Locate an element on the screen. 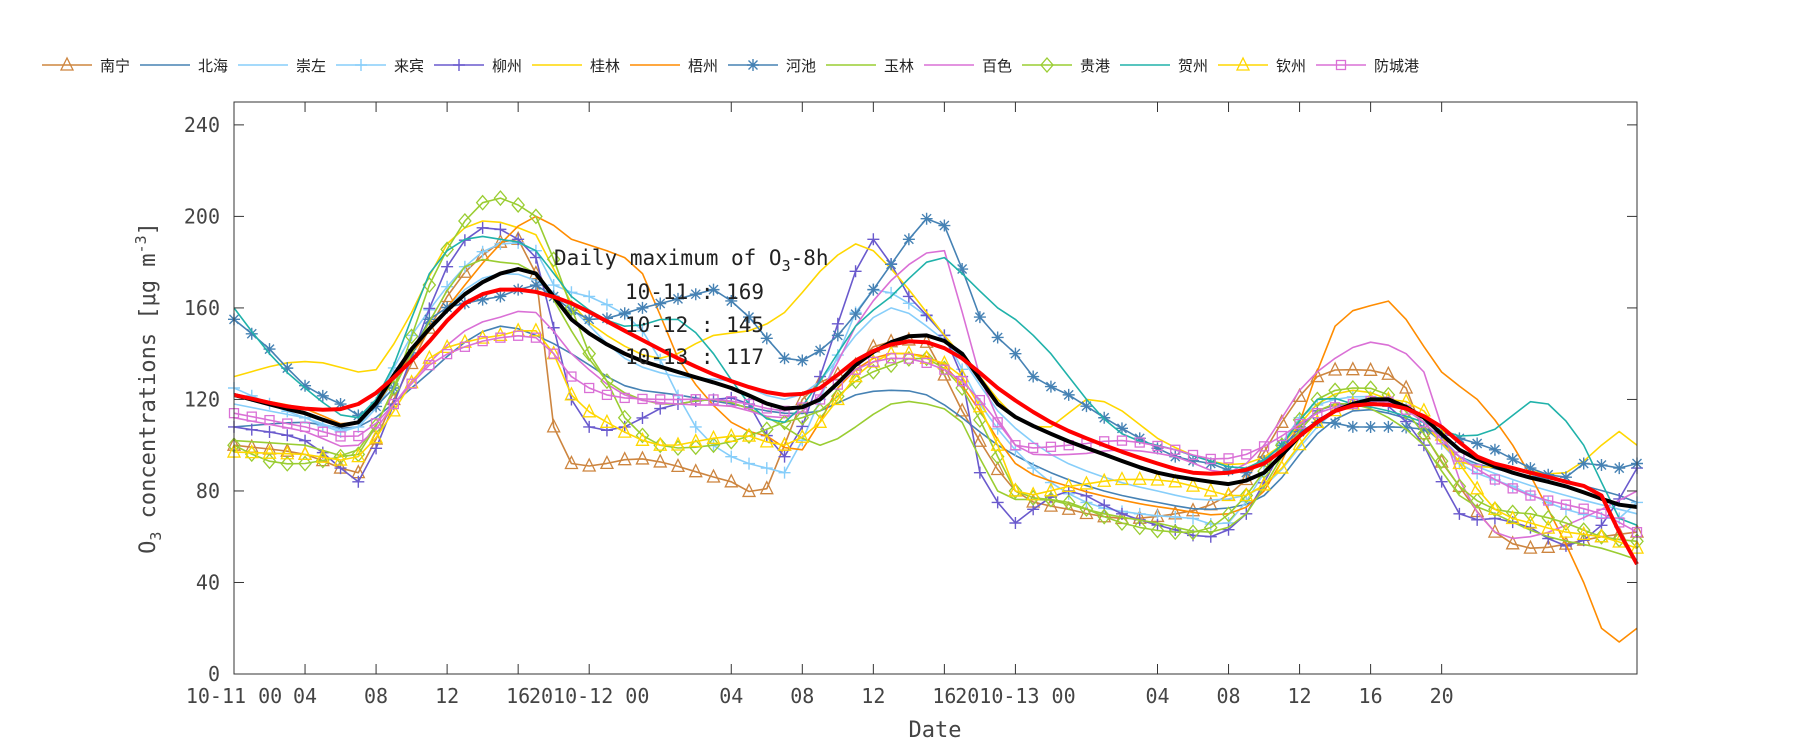  legend-label: 贺州 is located at coordinates (1193, 66).